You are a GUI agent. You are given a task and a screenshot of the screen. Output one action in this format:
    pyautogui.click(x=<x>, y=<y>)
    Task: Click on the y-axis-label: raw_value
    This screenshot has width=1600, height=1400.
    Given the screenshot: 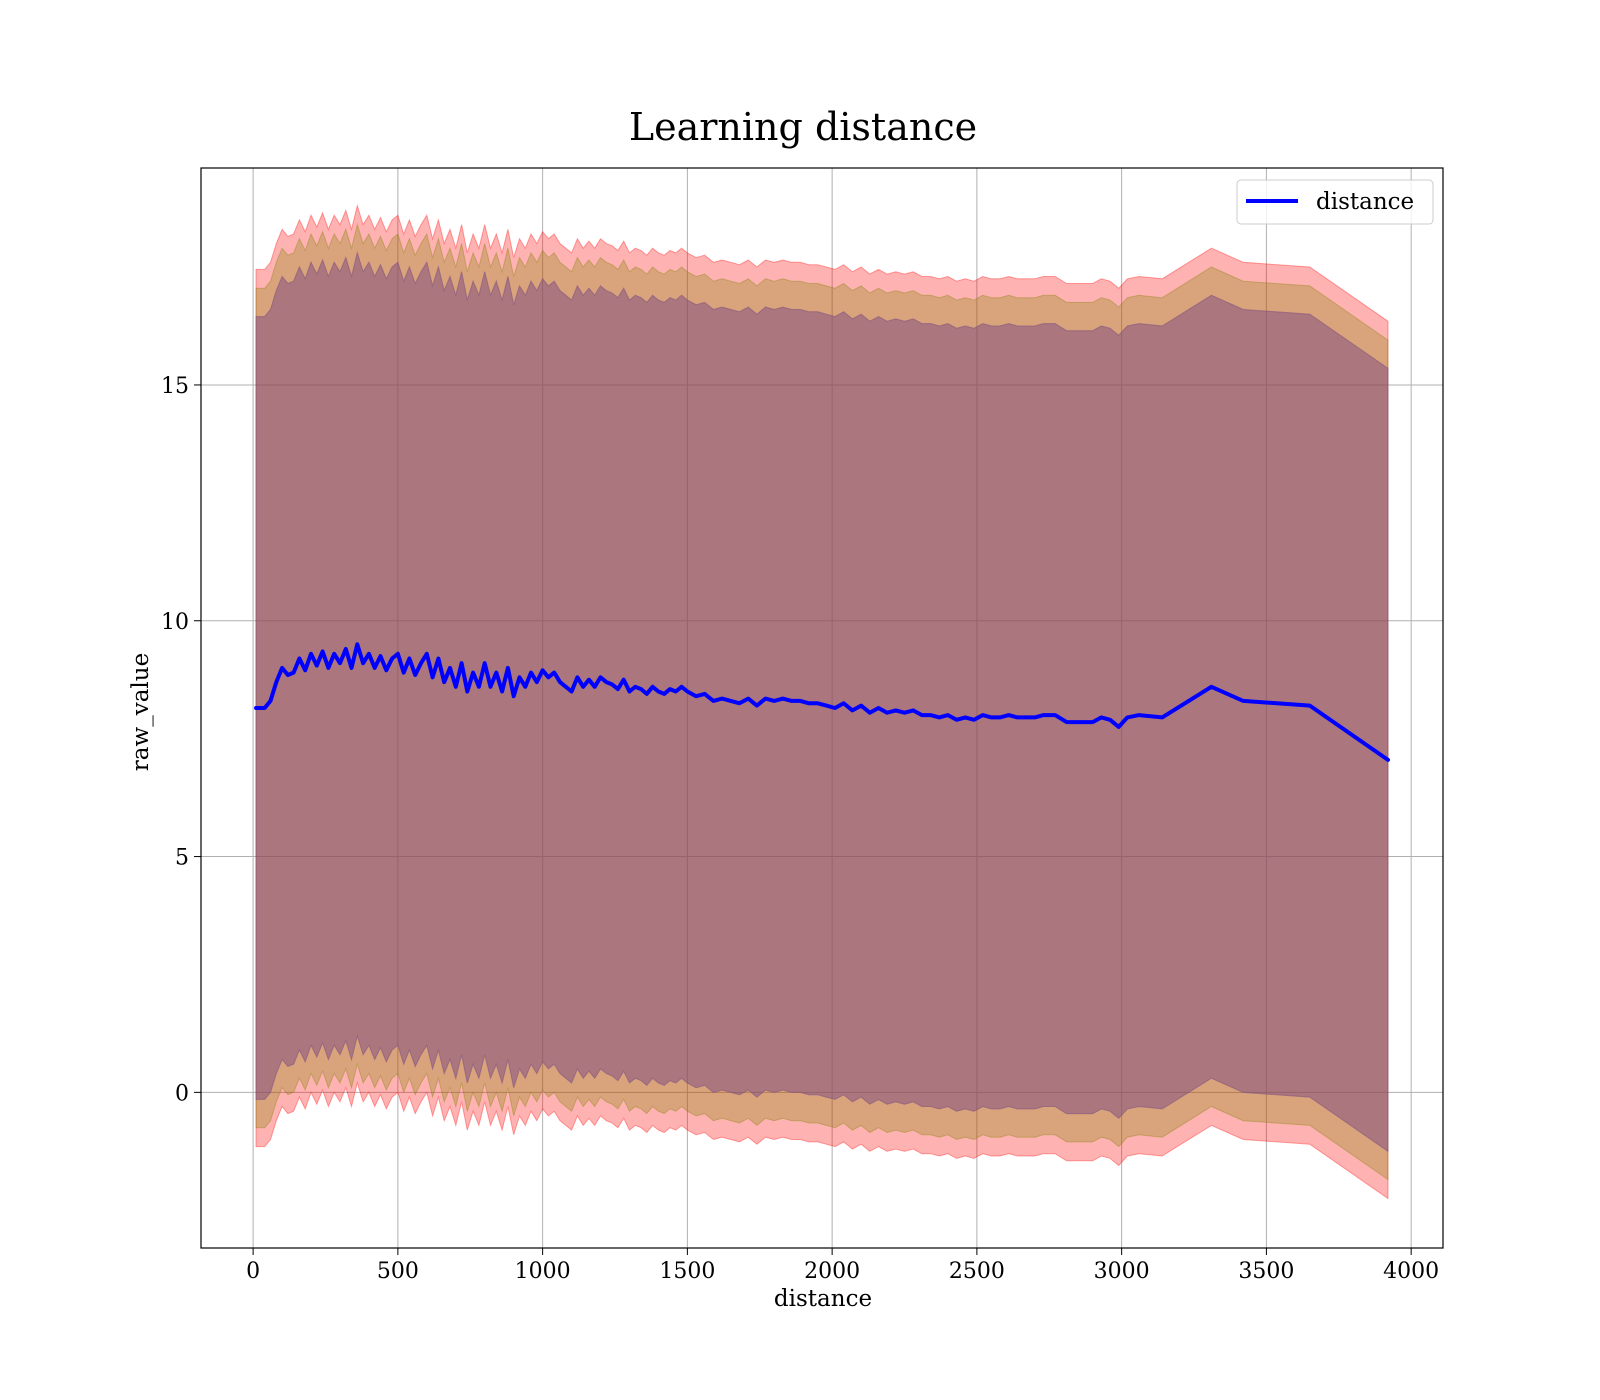 What is the action you would take?
    pyautogui.click(x=141, y=712)
    